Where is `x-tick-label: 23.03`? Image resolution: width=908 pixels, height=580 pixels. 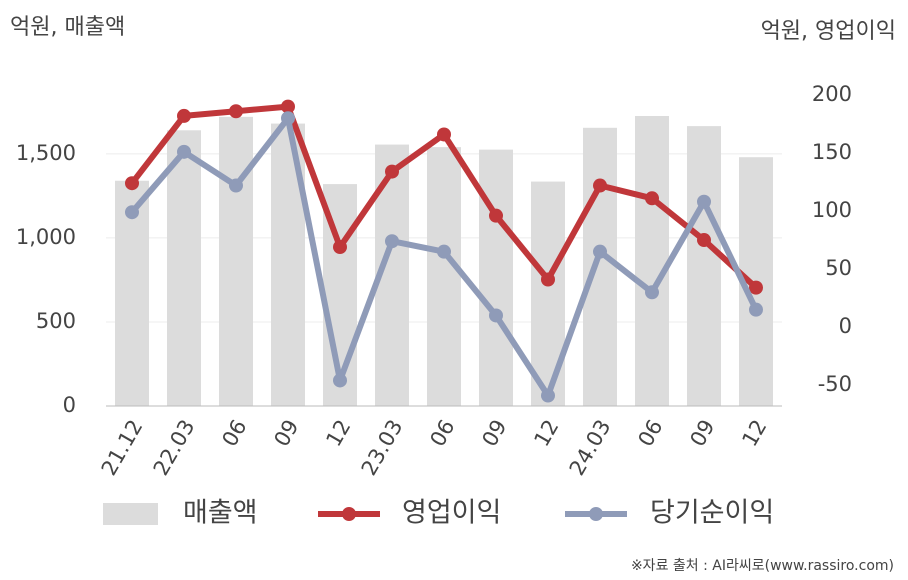 x-tick-label: 23.03 is located at coordinates (382, 448).